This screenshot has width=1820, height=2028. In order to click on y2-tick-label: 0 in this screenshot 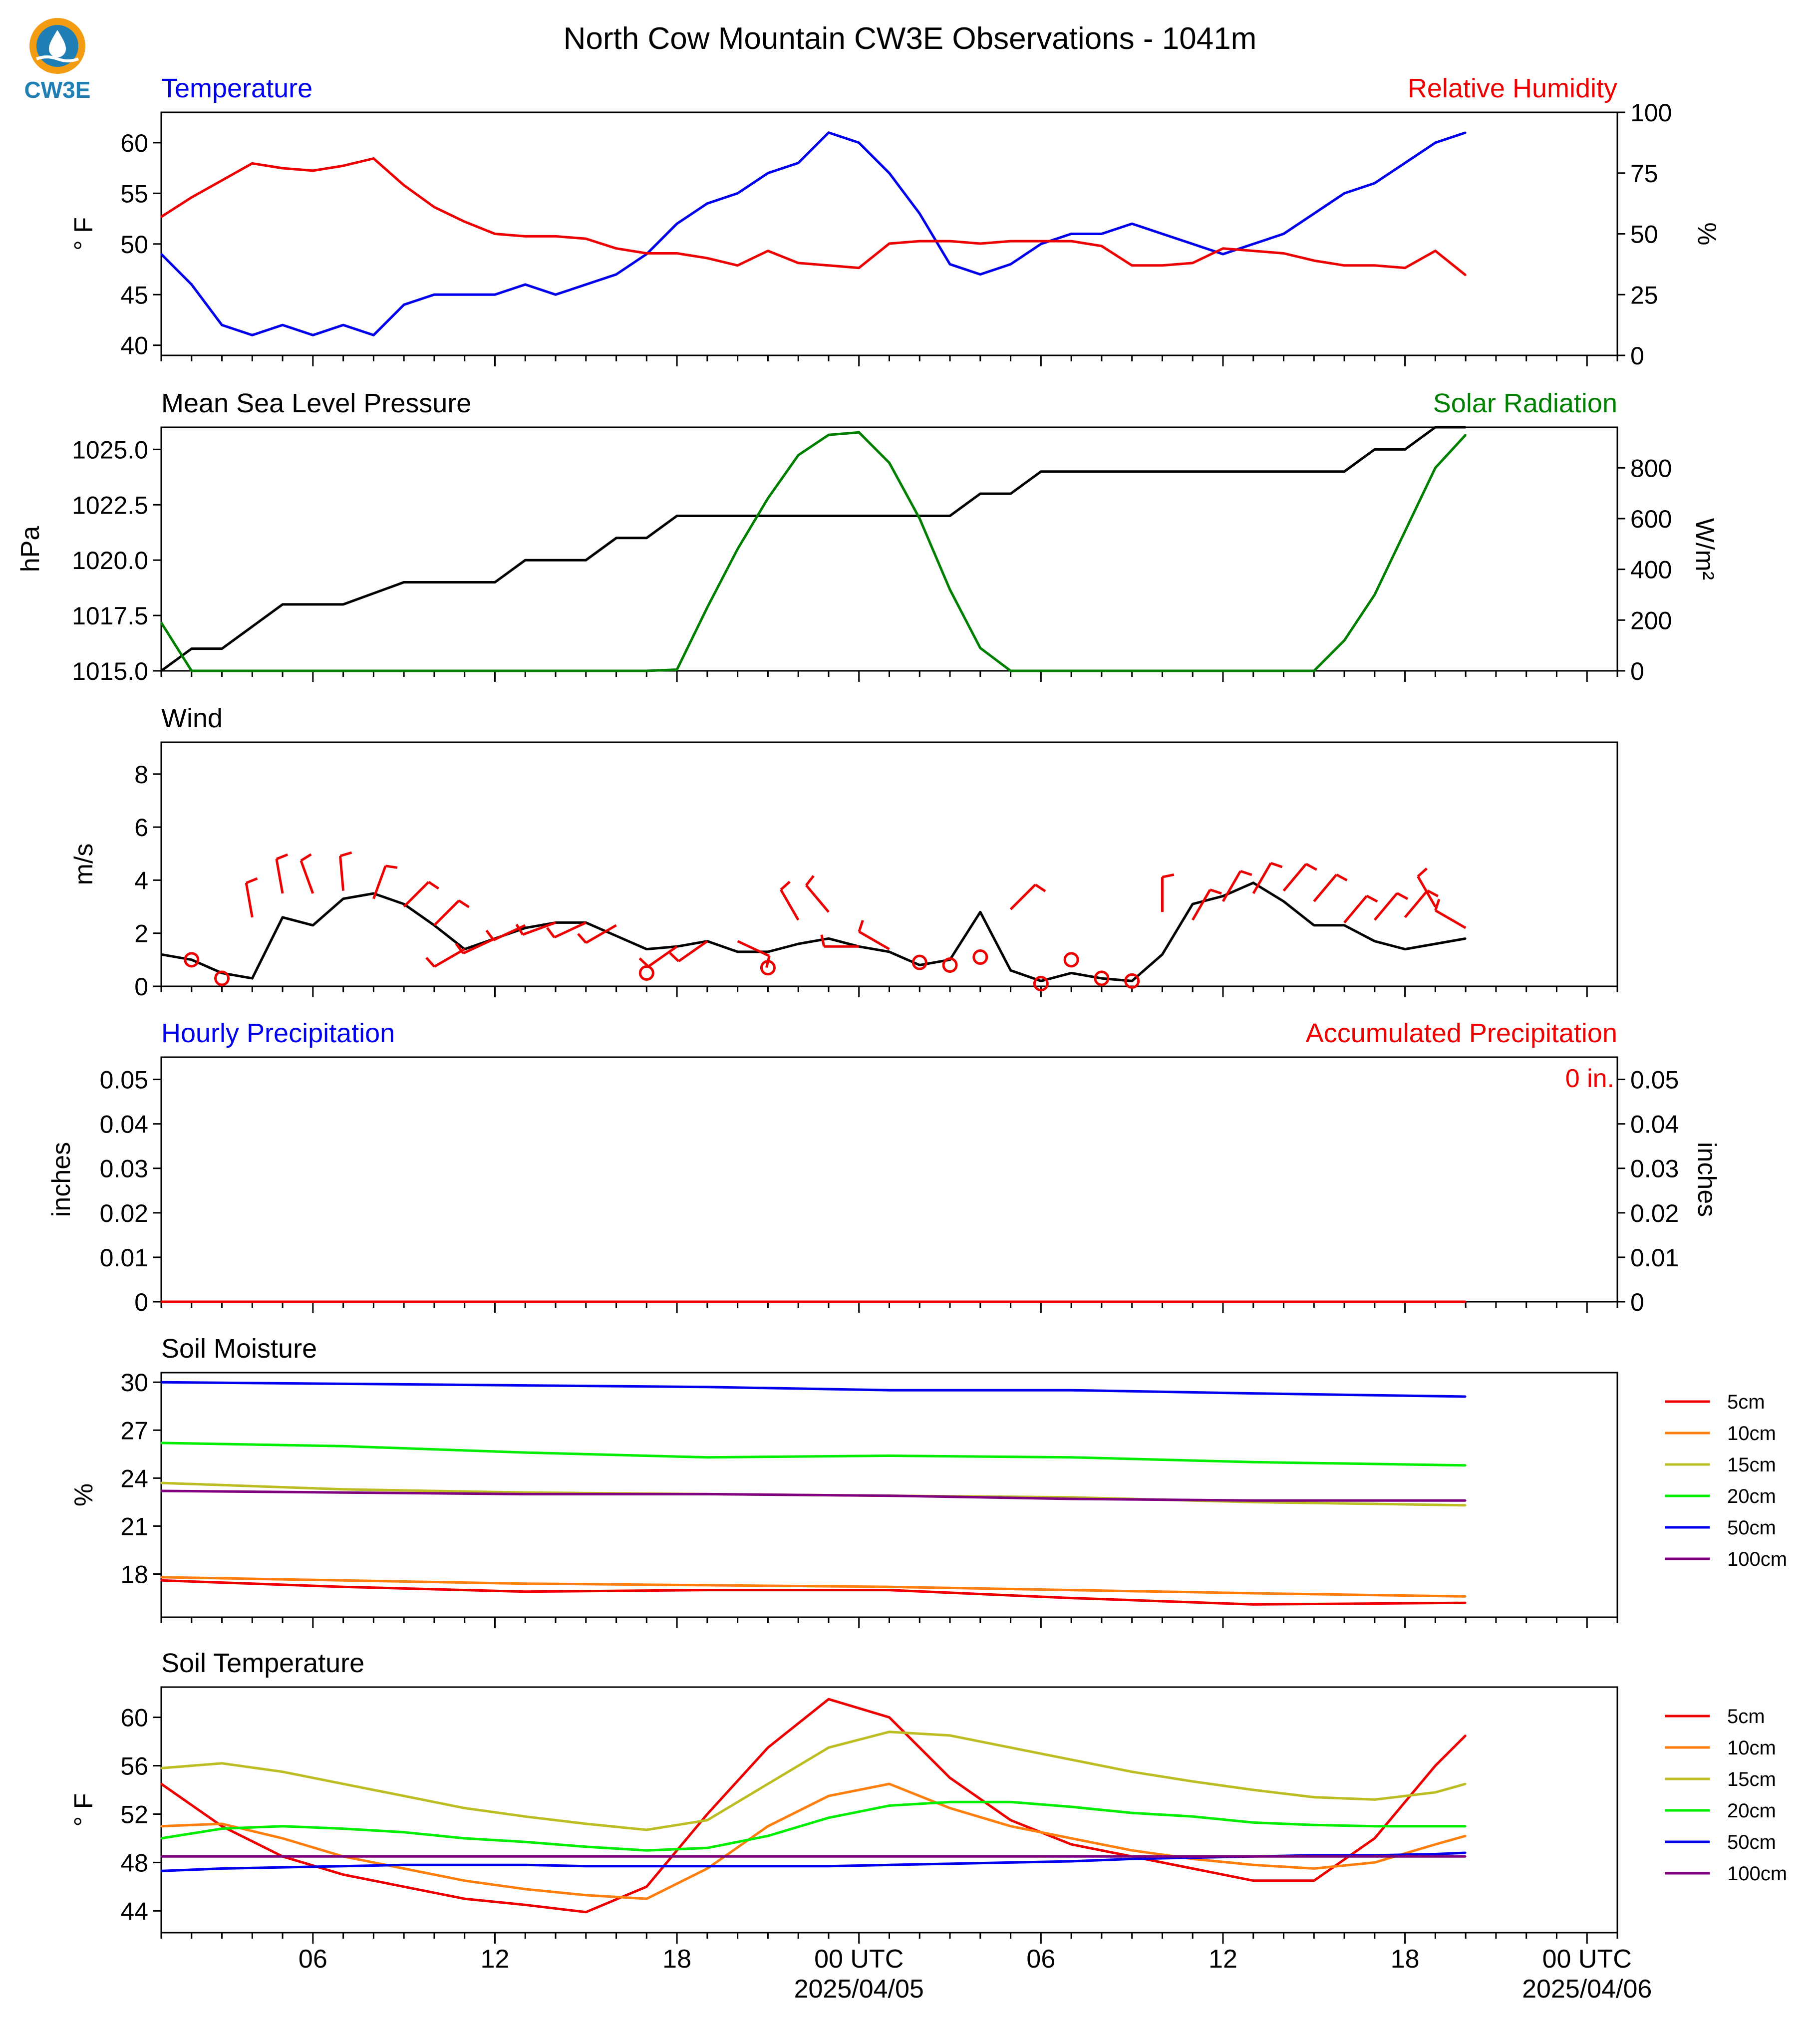, I will do `click(1637, 1302)`.